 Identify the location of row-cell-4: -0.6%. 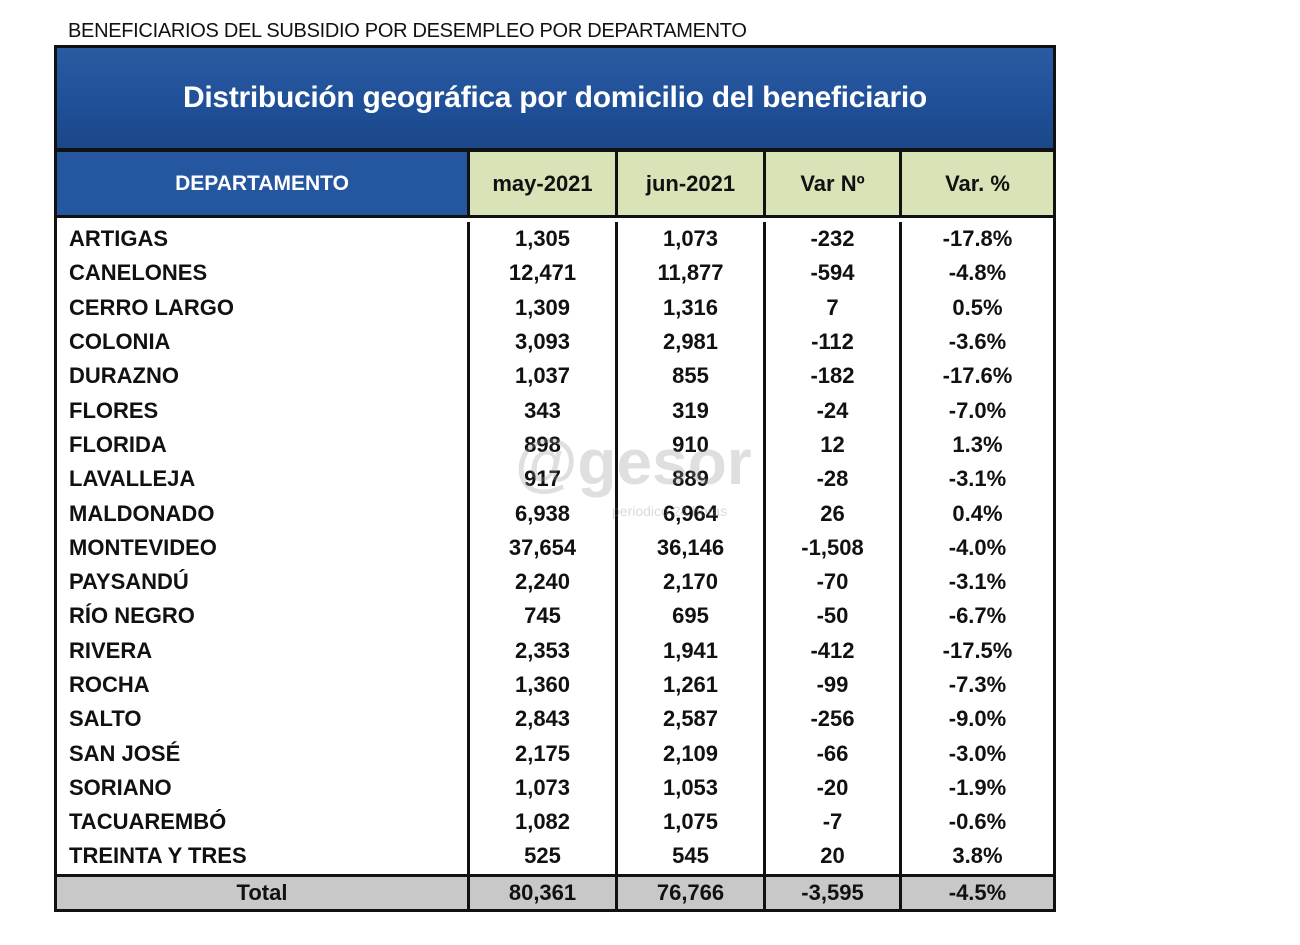
(977, 822).